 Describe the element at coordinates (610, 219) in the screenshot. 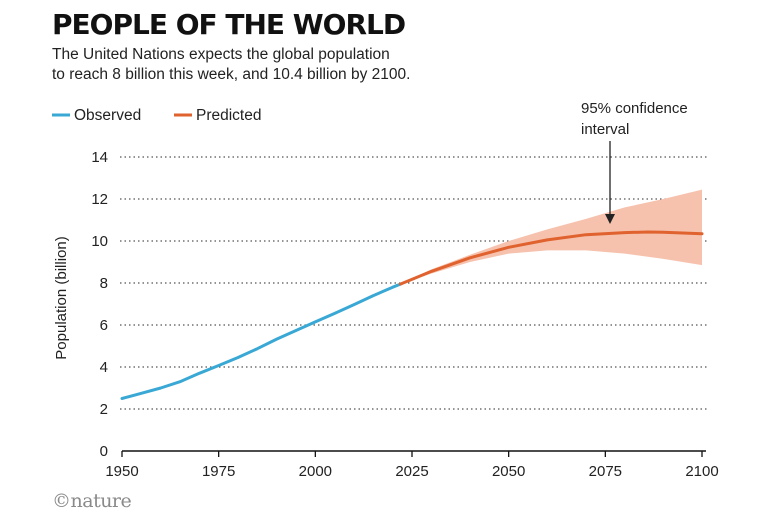

I see `annotation-arrowhead` at that location.